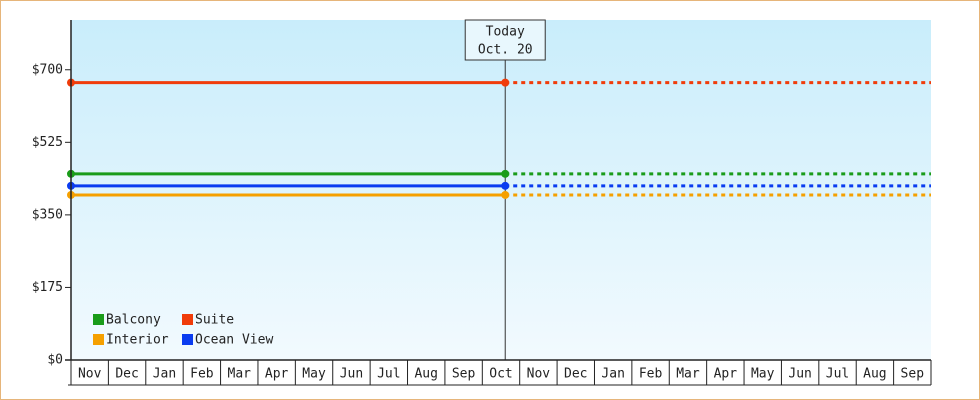 This screenshot has height=400, width=980. I want to click on y-tick-label: $0, so click(55, 360).